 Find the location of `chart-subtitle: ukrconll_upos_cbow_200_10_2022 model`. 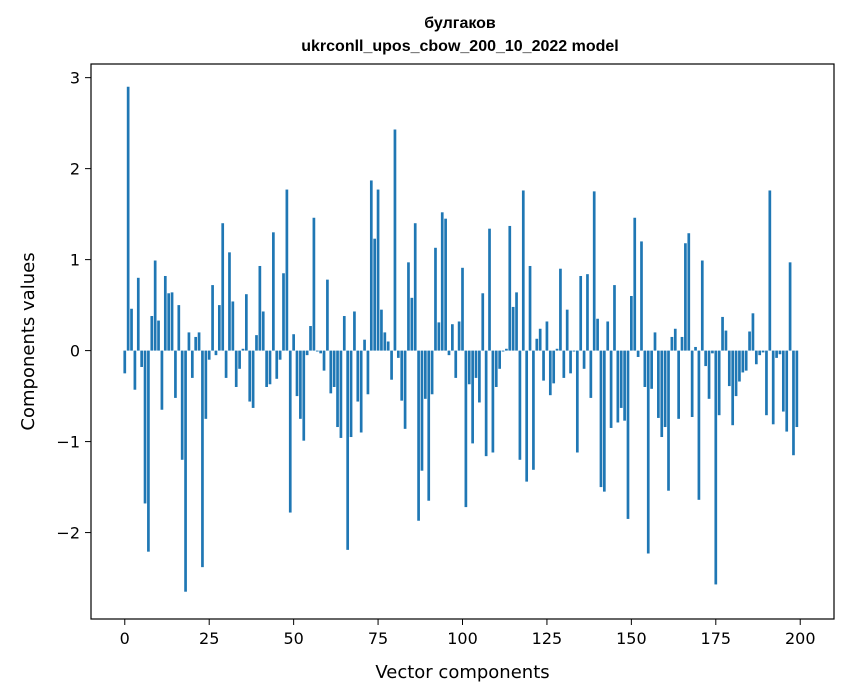

chart-subtitle: ukrconll_upos_cbow_200_10_2022 model is located at coordinates (459, 46).